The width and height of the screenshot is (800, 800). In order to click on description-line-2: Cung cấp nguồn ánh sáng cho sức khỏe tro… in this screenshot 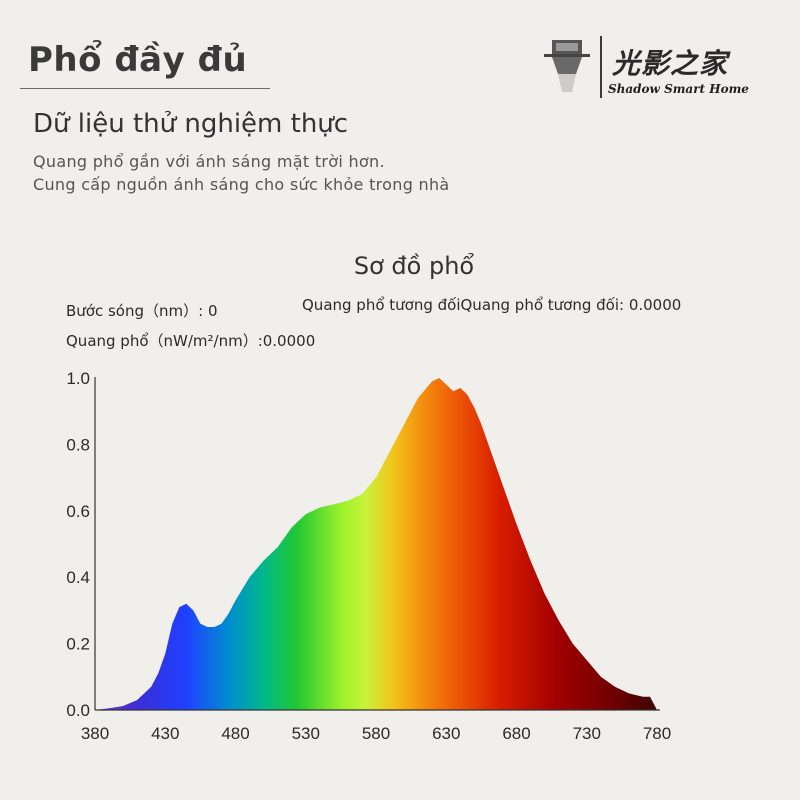, I will do `click(241, 184)`.